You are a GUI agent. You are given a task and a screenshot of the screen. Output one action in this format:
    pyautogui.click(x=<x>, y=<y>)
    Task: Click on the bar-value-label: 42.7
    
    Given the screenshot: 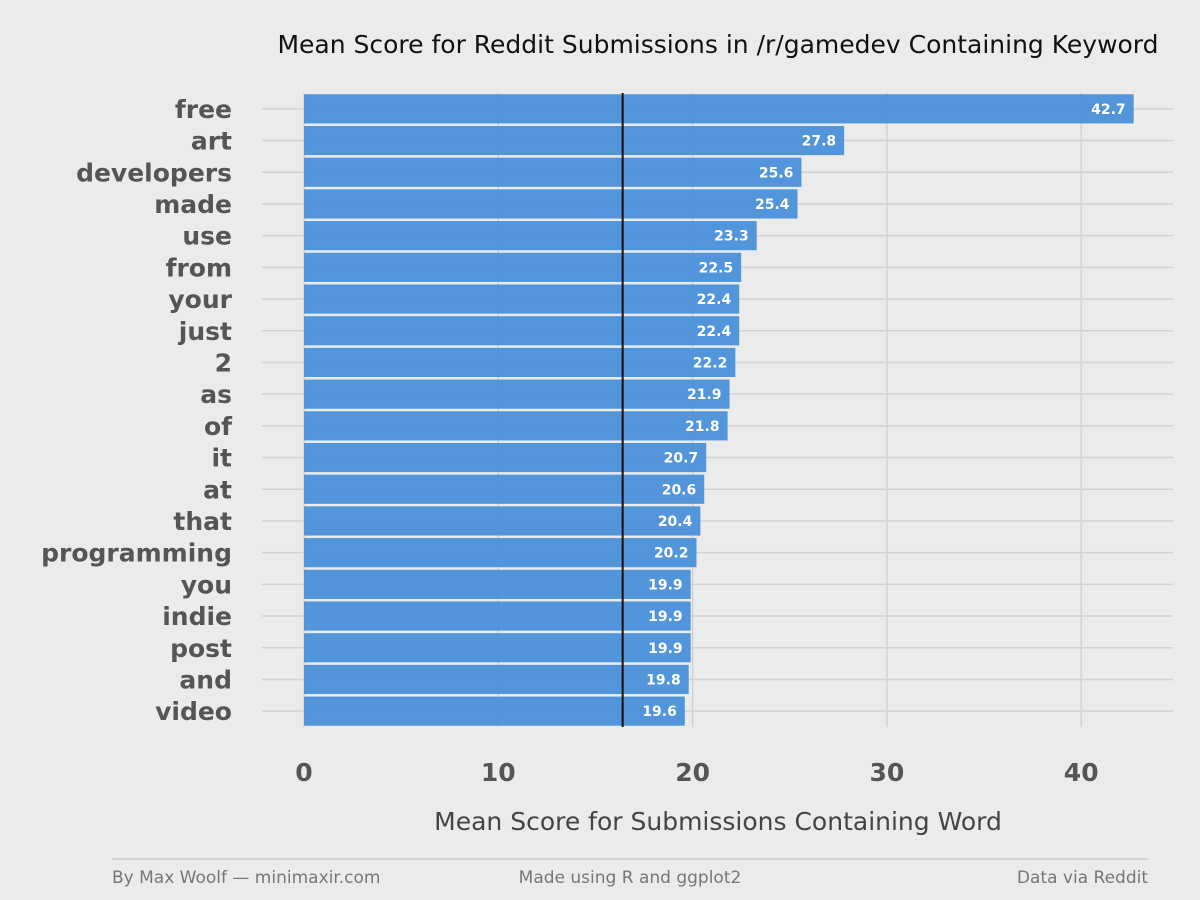 What is the action you would take?
    pyautogui.click(x=1108, y=110)
    